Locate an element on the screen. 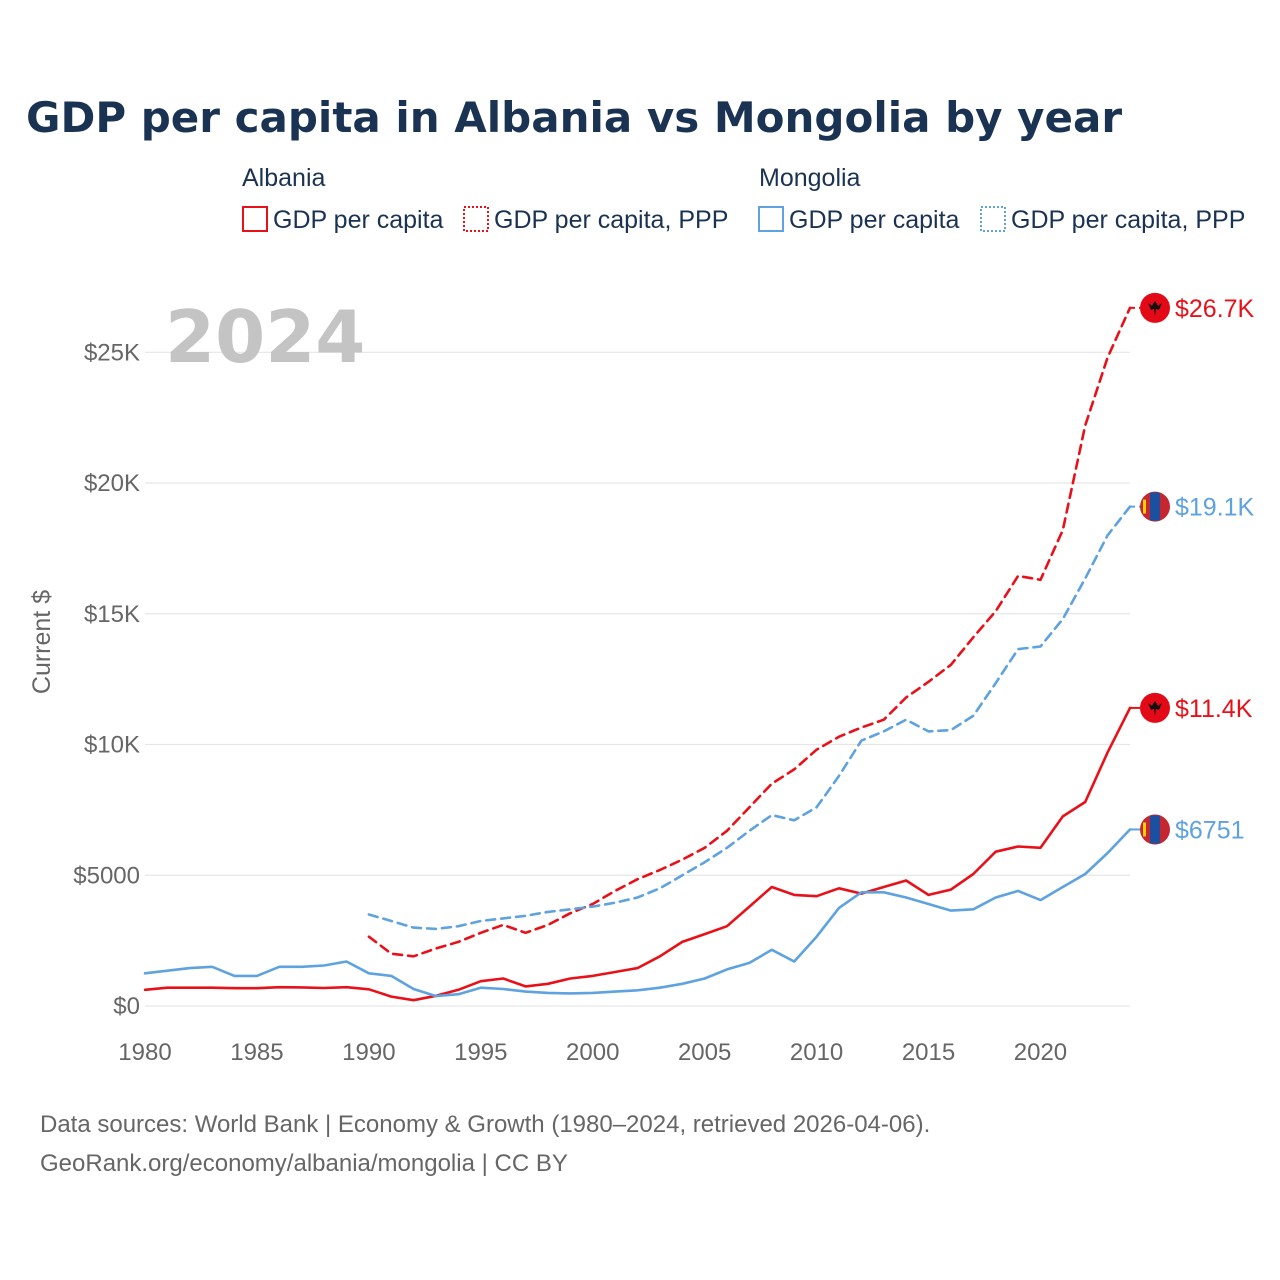 The height and width of the screenshot is (1280, 1280). y-tick-label: $15K is located at coordinates (112, 614).